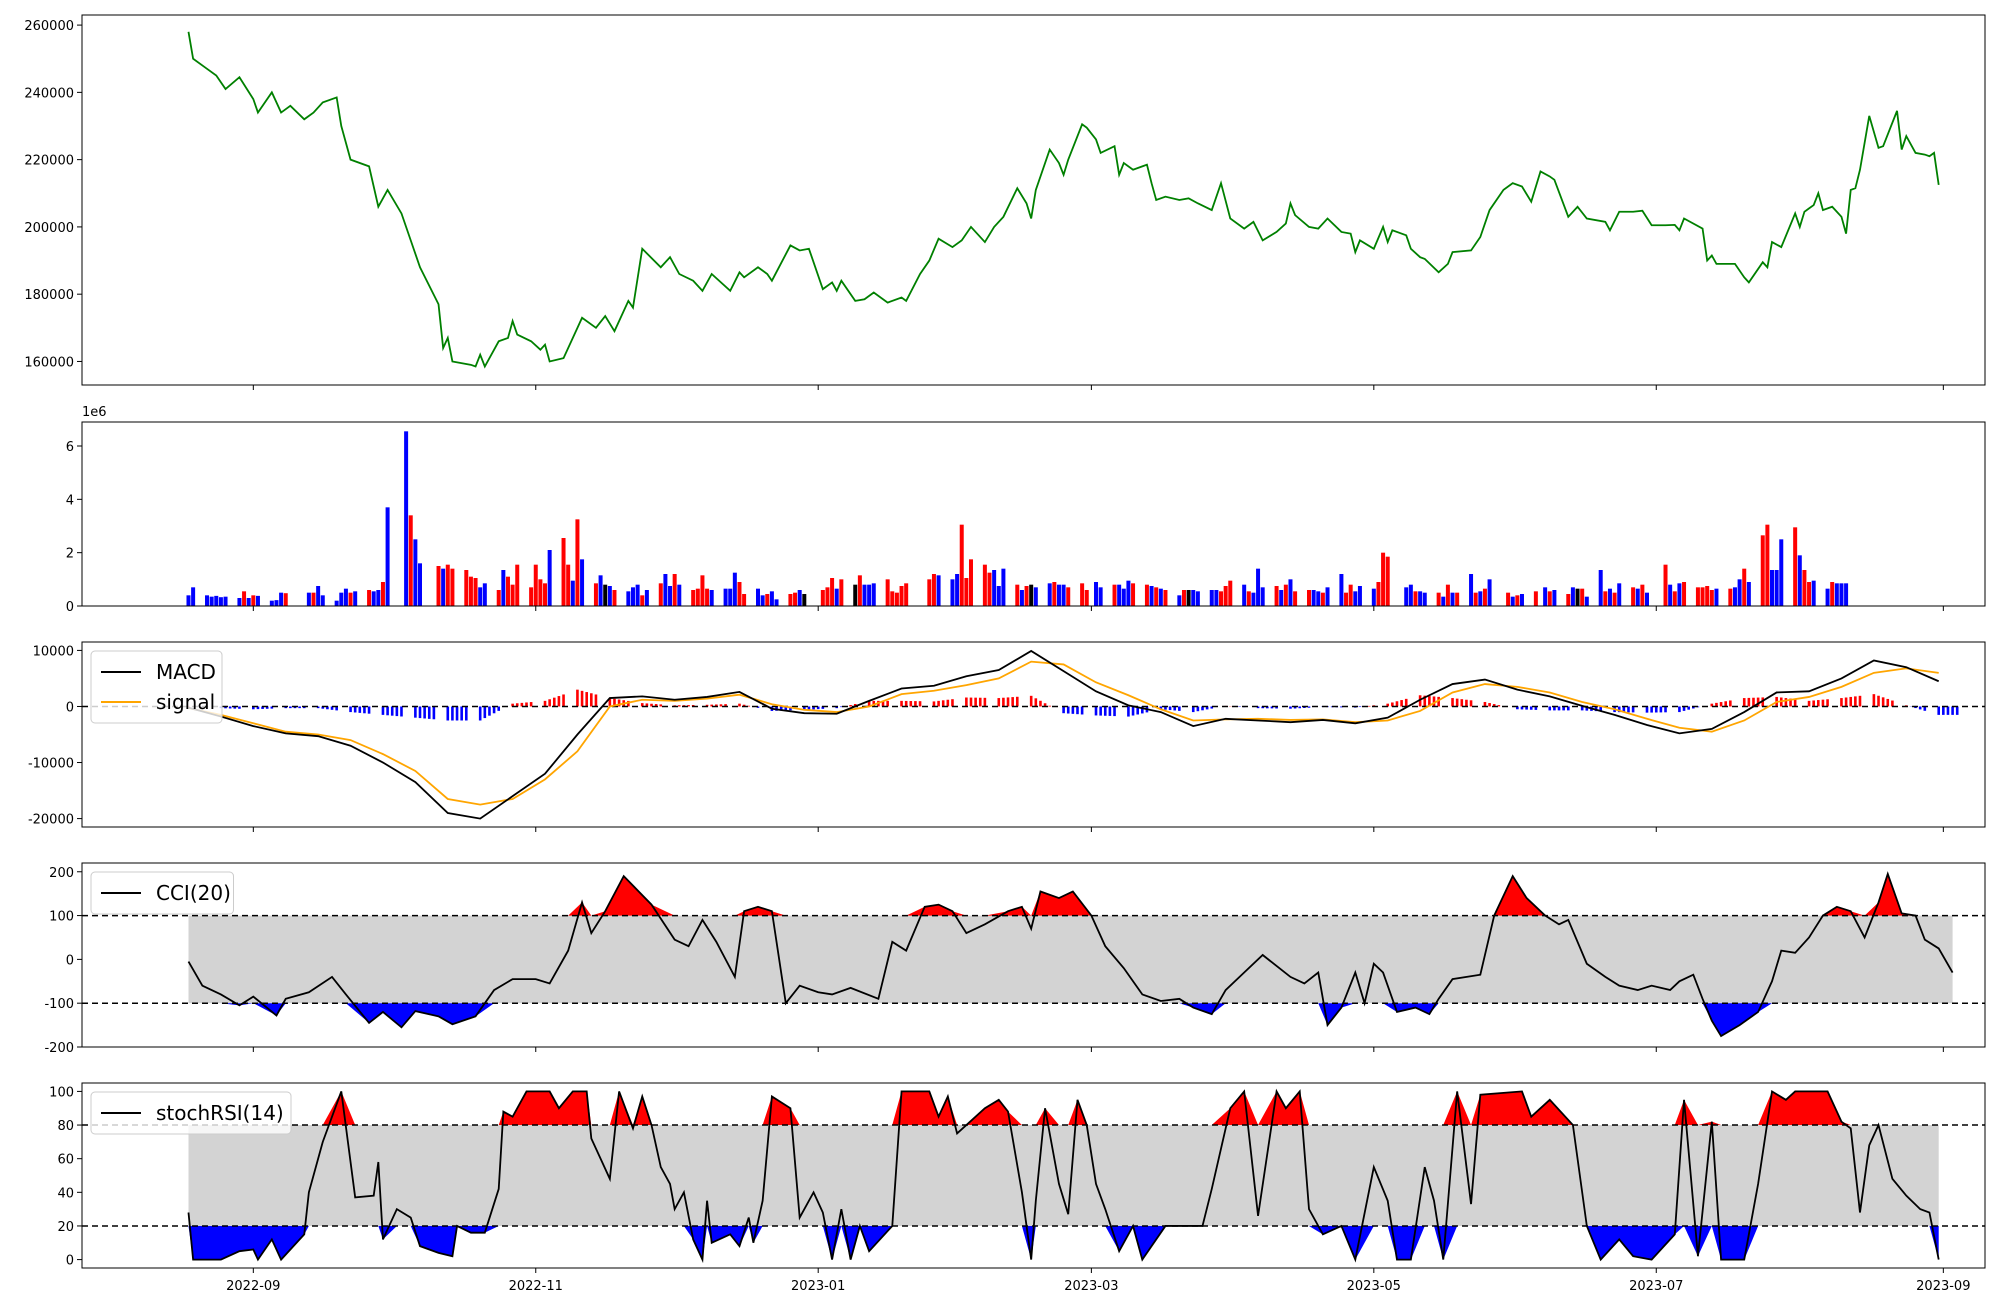 Image resolution: width=2000 pixels, height=1300 pixels. I want to click on overbought-fill, so click(1070, 894).